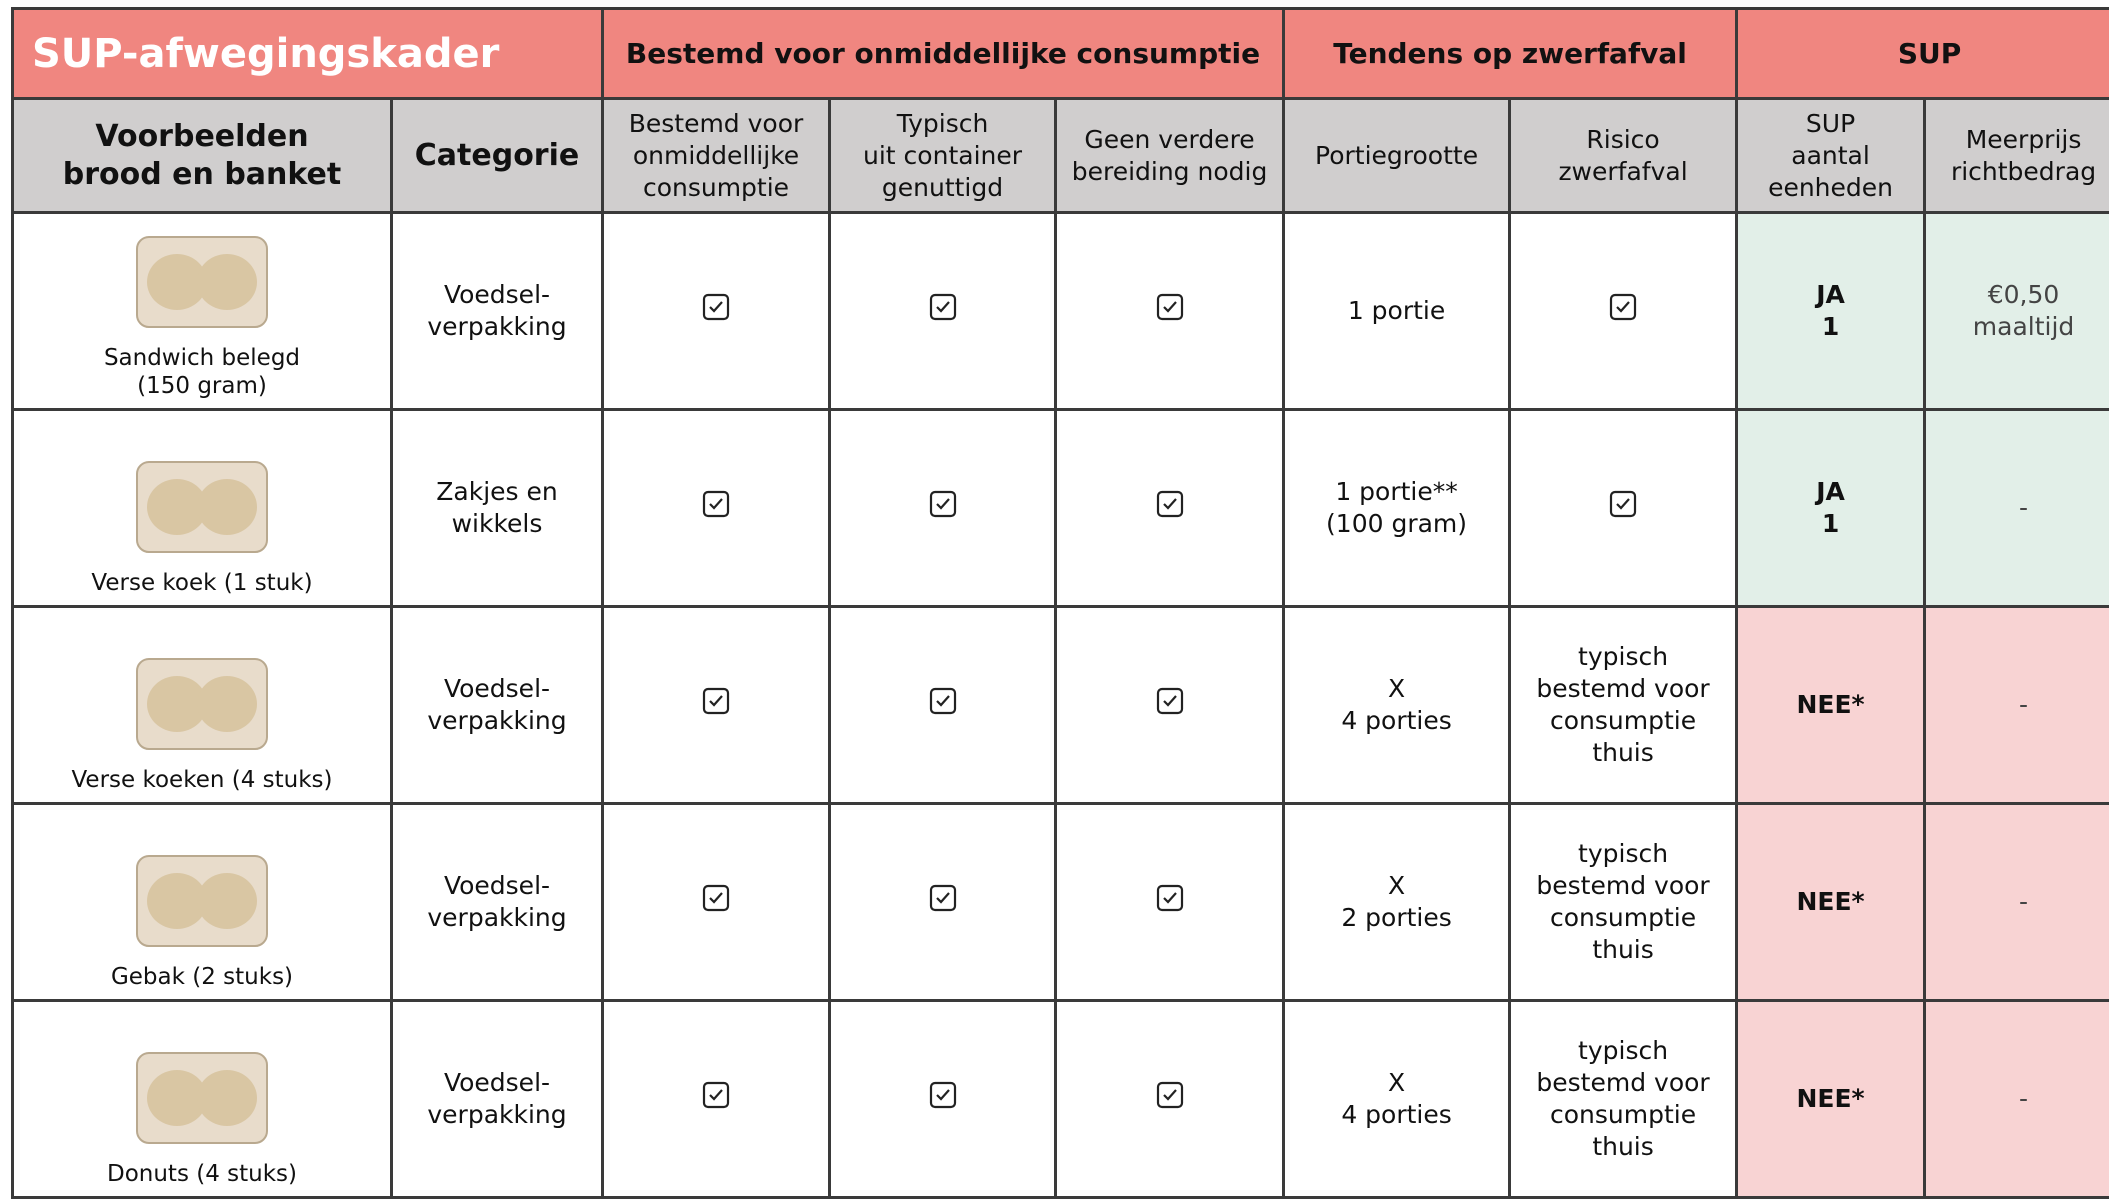  What do you see at coordinates (1623, 156) in the screenshot?
I see `column-header: Risico zwerfafval` at bounding box center [1623, 156].